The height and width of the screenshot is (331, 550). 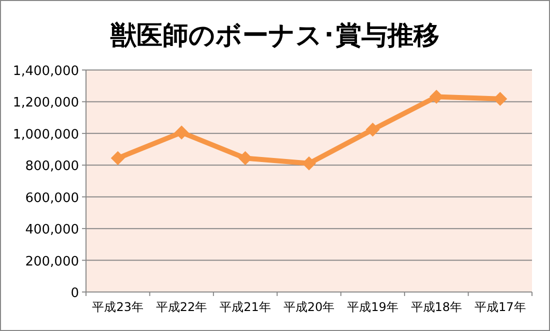 I want to click on x-tick-label: 平成21年, so click(x=245, y=307).